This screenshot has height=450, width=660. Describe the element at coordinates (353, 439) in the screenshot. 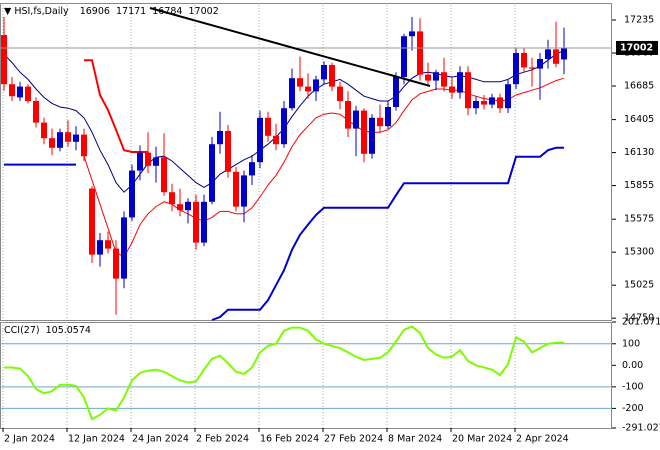

I see `x-tick-label: 27 Feb 2024` at that location.